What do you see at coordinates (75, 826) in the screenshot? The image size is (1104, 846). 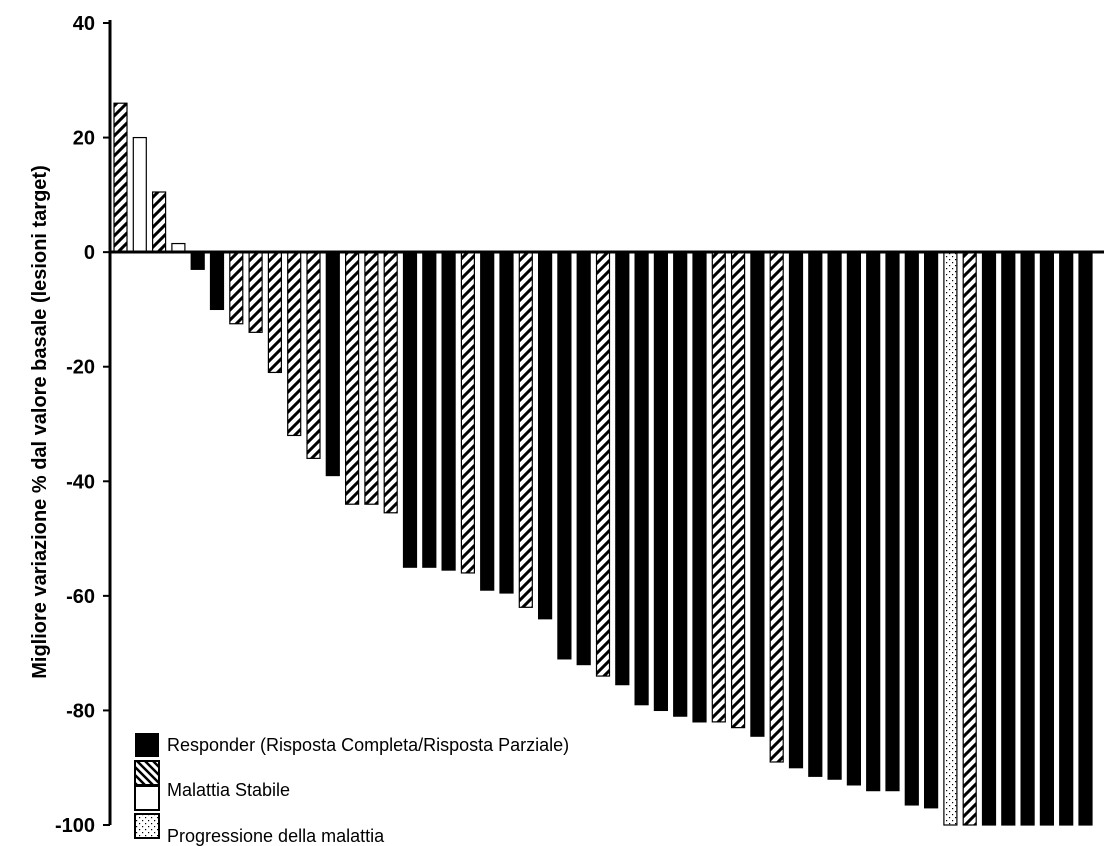 I see `y-tick-label: -100` at bounding box center [75, 826].